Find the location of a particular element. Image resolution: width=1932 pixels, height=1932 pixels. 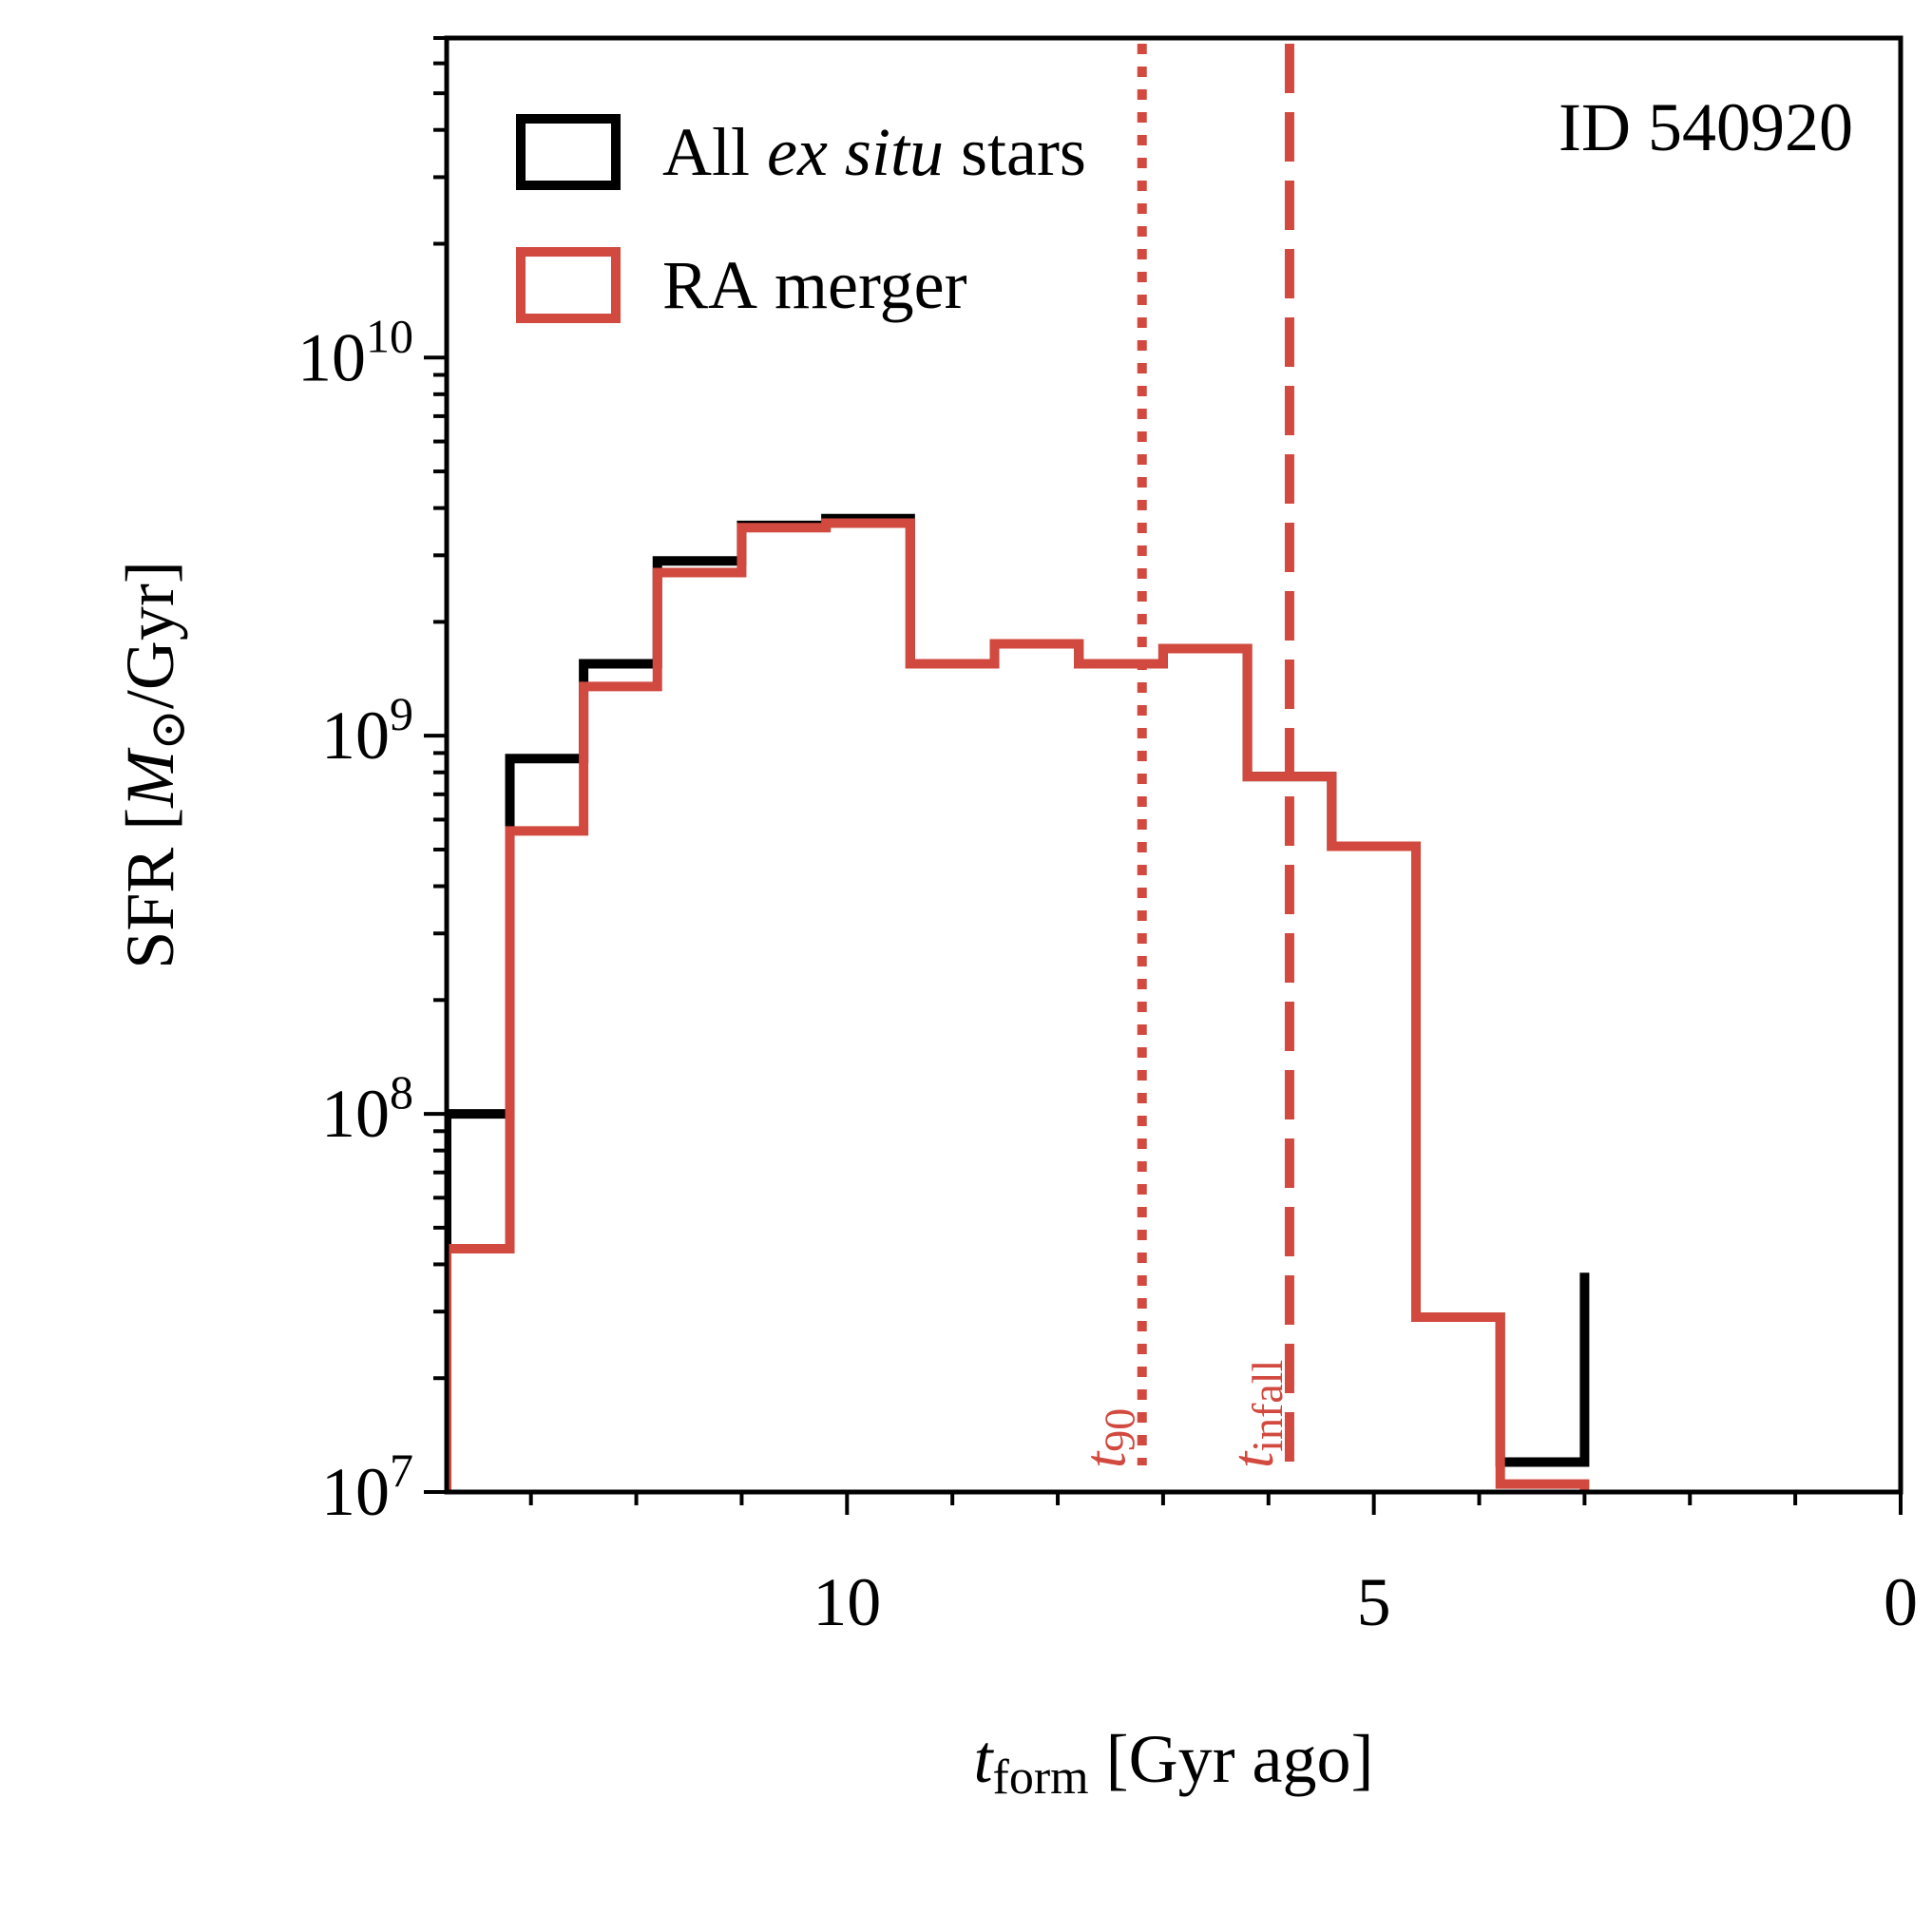

legend-label: RA merger is located at coordinates (814, 285).